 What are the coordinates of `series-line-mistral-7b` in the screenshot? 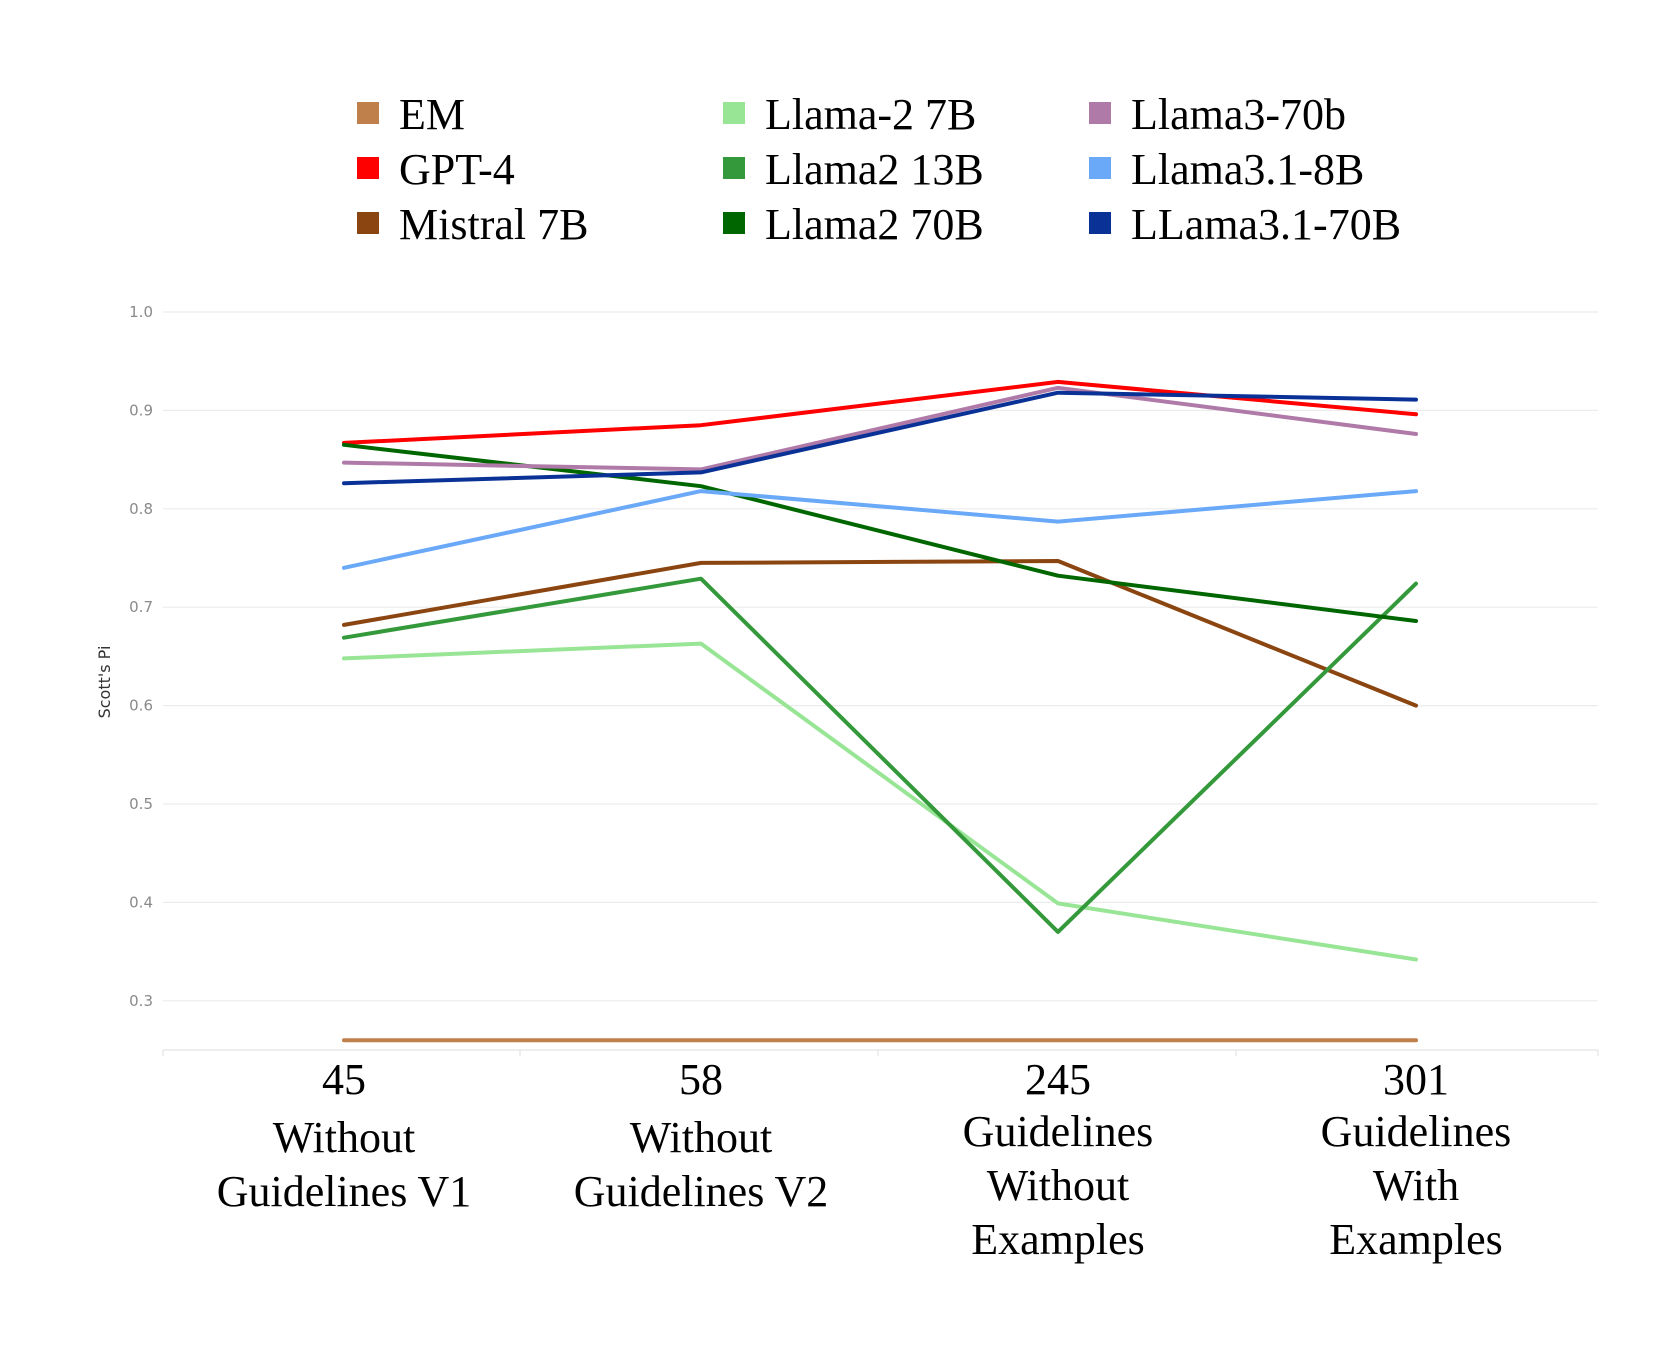 It's located at (880, 633).